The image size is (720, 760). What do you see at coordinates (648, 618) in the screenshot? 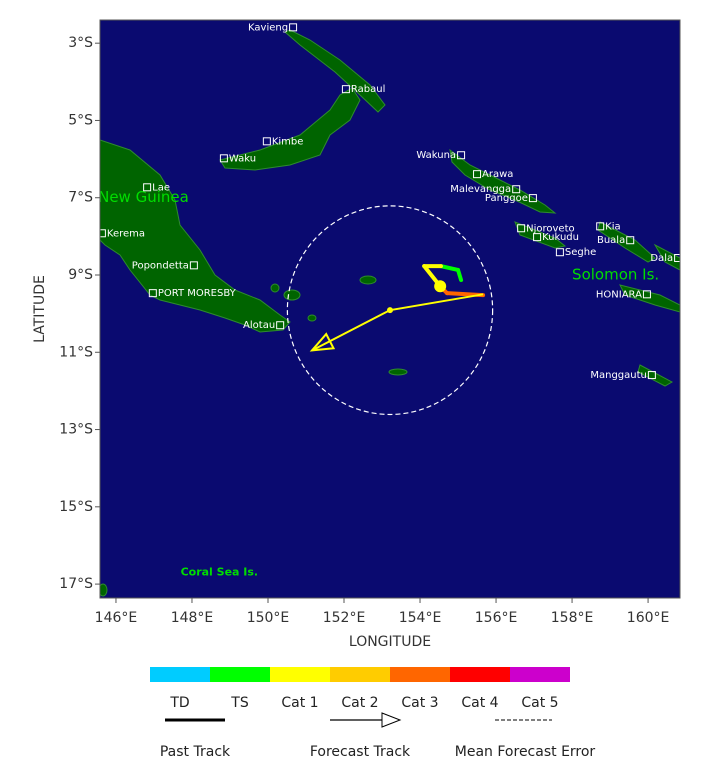
I see `x-tick-label: 160°E` at bounding box center [648, 618].